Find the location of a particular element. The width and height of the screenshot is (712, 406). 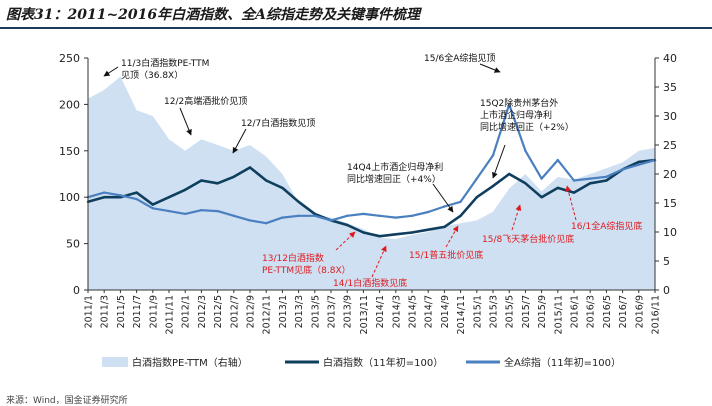

annotation-0-arrow is located at coordinates (111, 71).